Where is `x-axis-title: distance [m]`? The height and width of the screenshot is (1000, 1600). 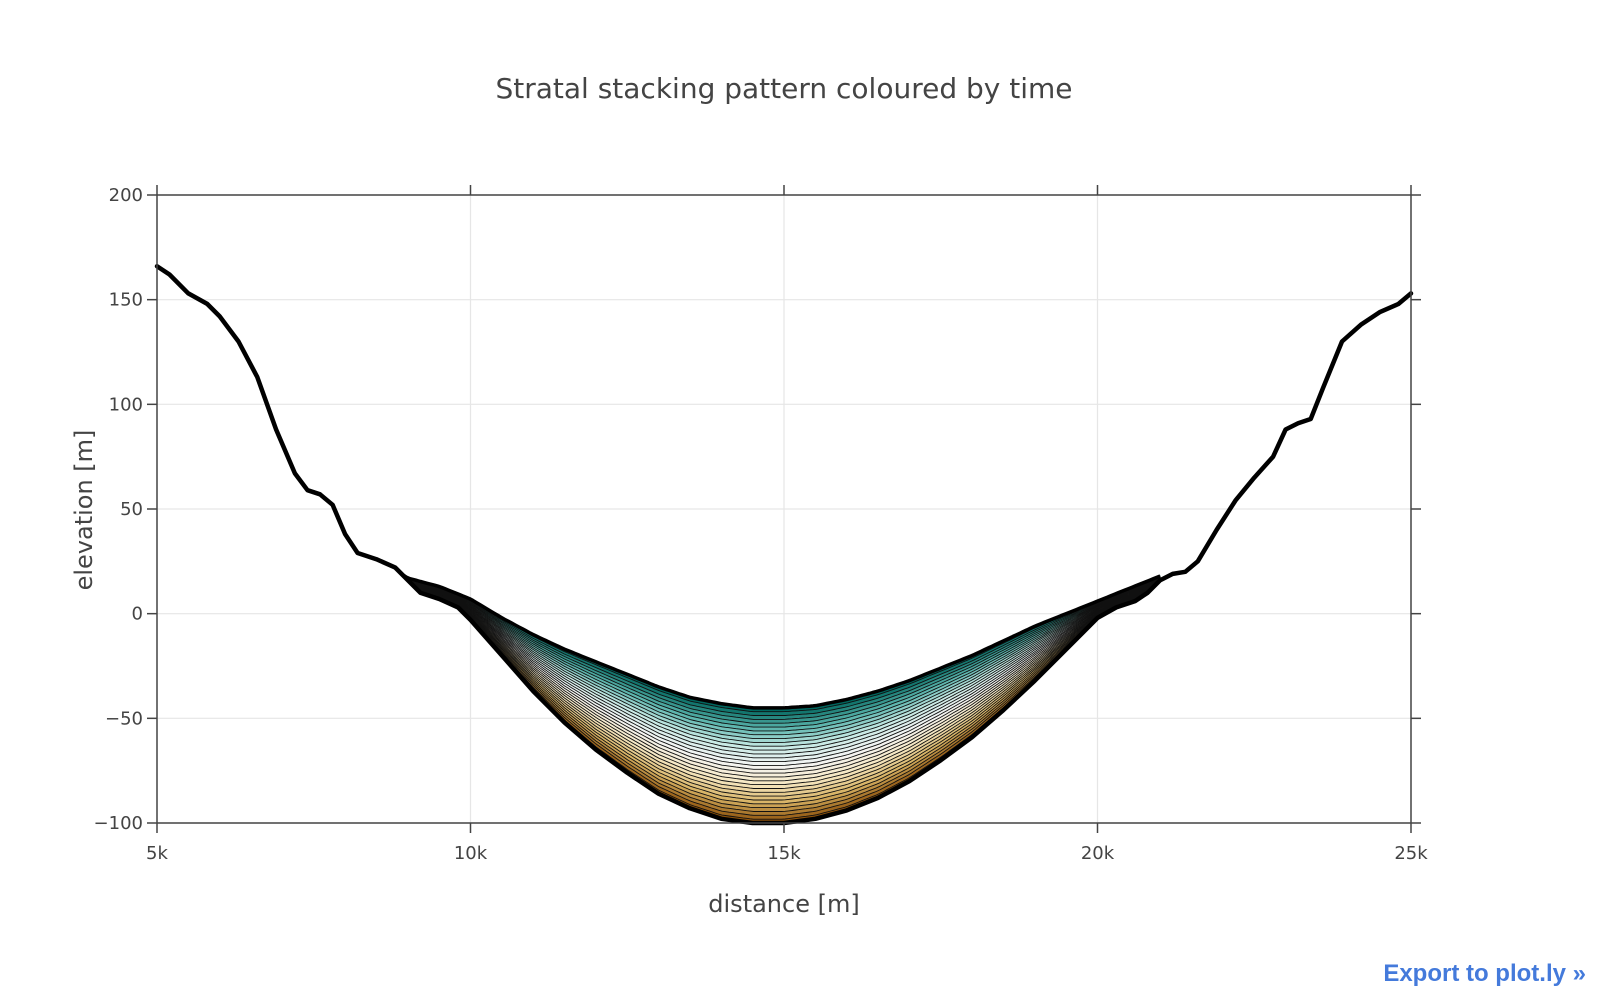
x-axis-title: distance [m] is located at coordinates (783, 904).